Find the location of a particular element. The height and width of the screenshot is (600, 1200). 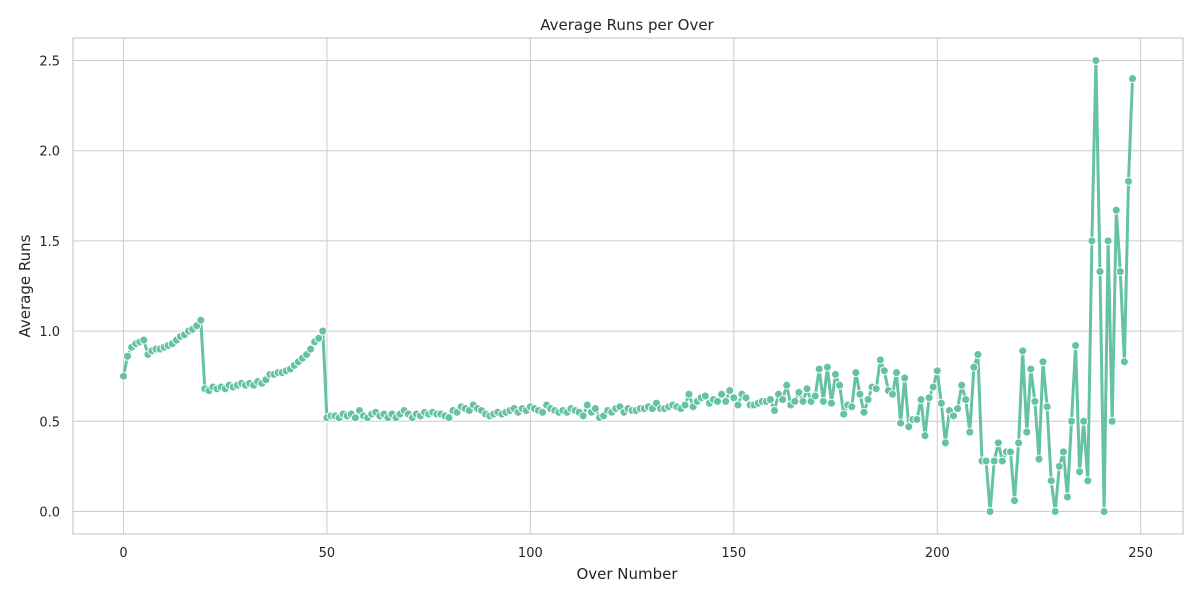

x-tick-label: 100 is located at coordinates (530, 553).